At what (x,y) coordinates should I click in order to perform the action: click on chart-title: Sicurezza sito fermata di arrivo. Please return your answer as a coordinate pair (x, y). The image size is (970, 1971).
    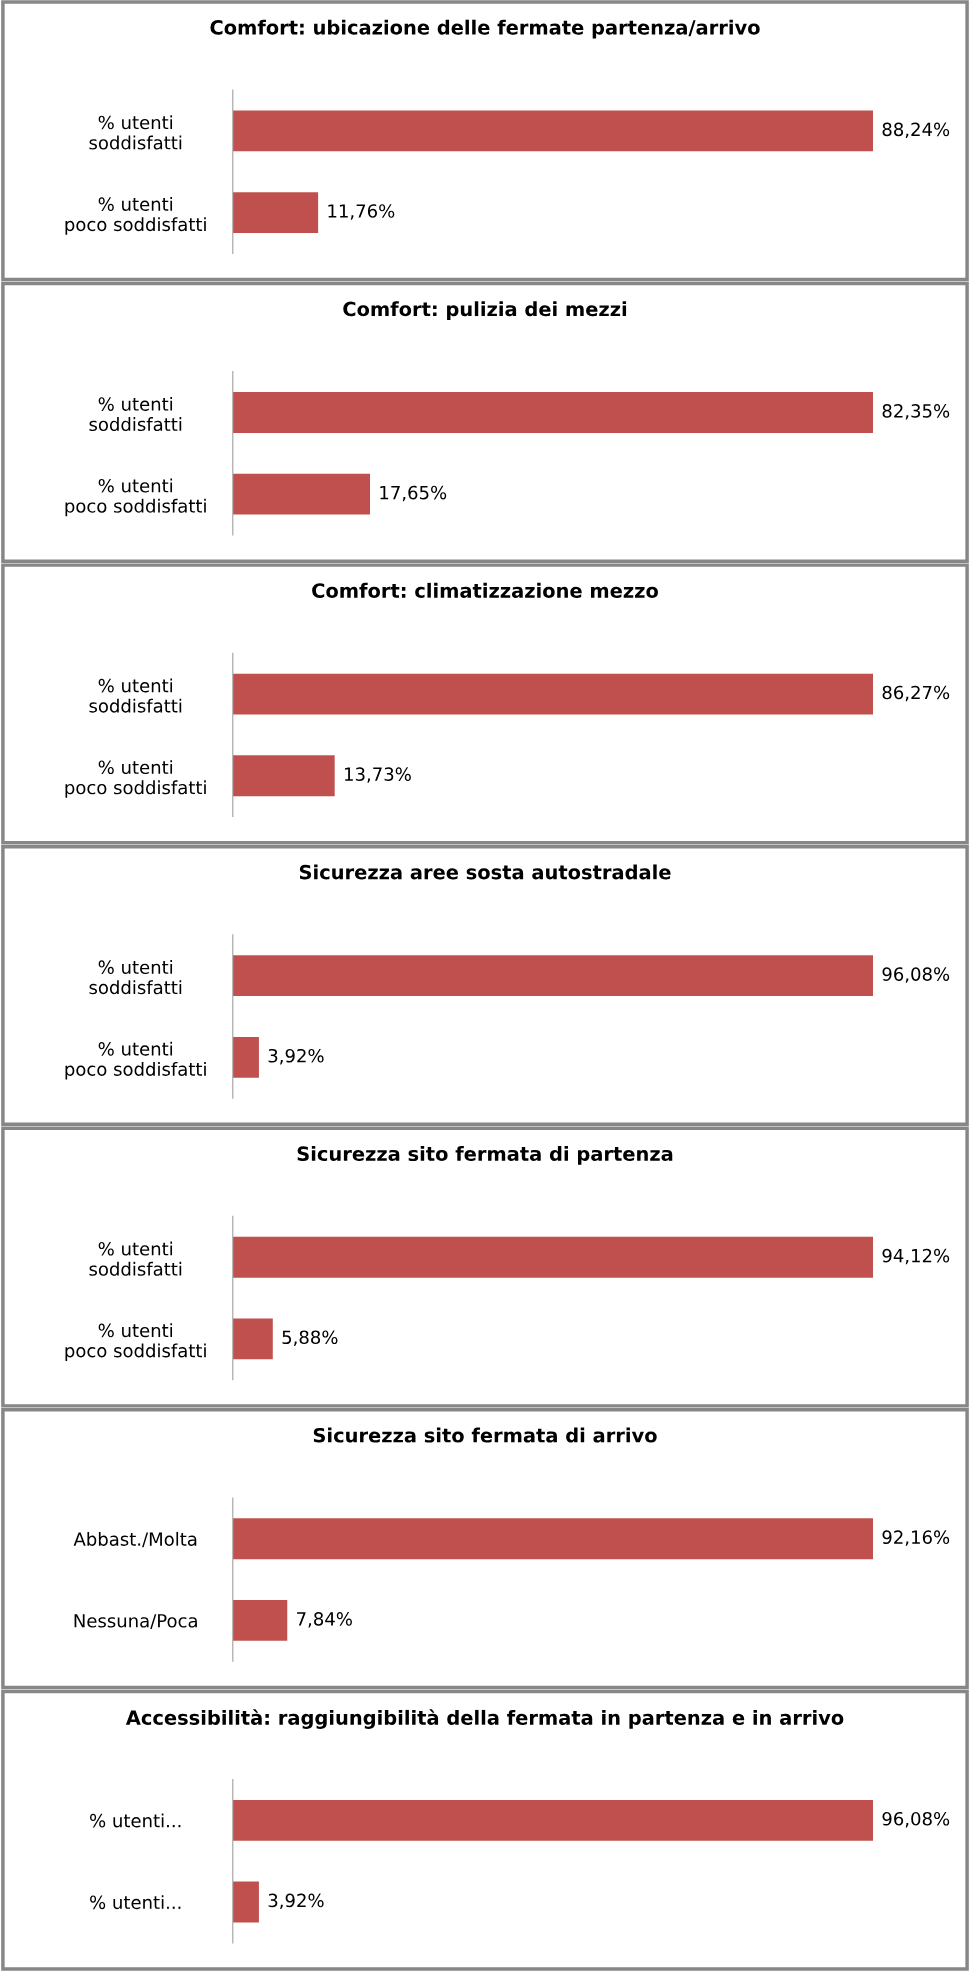
    Looking at the image, I should click on (485, 1435).